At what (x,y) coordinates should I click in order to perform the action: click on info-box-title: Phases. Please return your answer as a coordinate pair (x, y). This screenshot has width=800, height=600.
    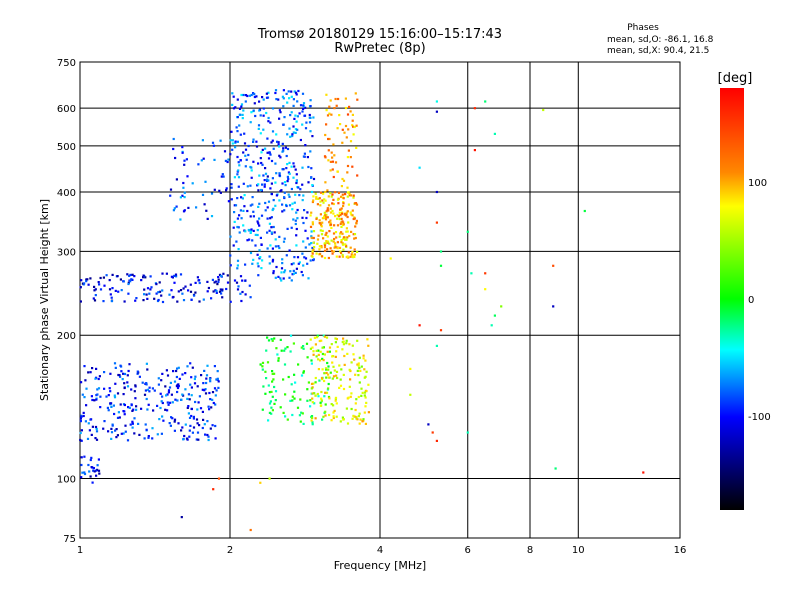
    Looking at the image, I should click on (643, 28).